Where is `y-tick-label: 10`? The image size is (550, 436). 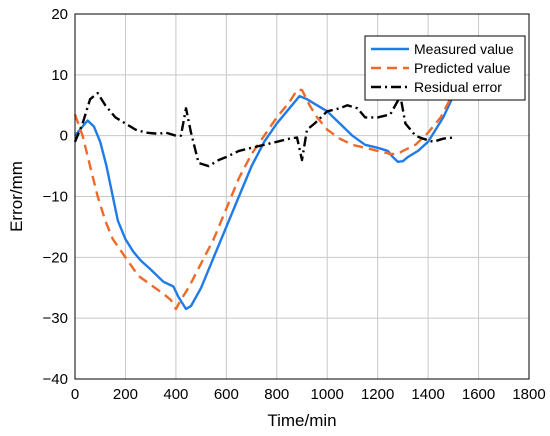 y-tick-label: 10 is located at coordinates (59, 75).